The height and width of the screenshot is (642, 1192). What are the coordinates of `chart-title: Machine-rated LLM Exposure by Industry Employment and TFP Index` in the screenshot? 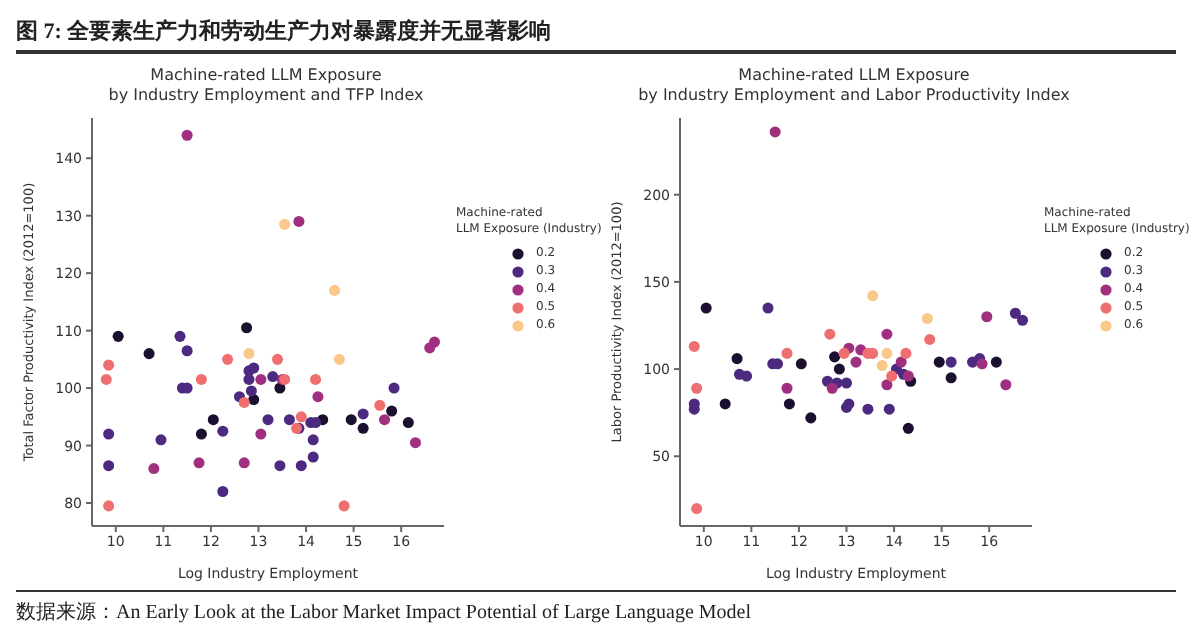 It's located at (266, 86).